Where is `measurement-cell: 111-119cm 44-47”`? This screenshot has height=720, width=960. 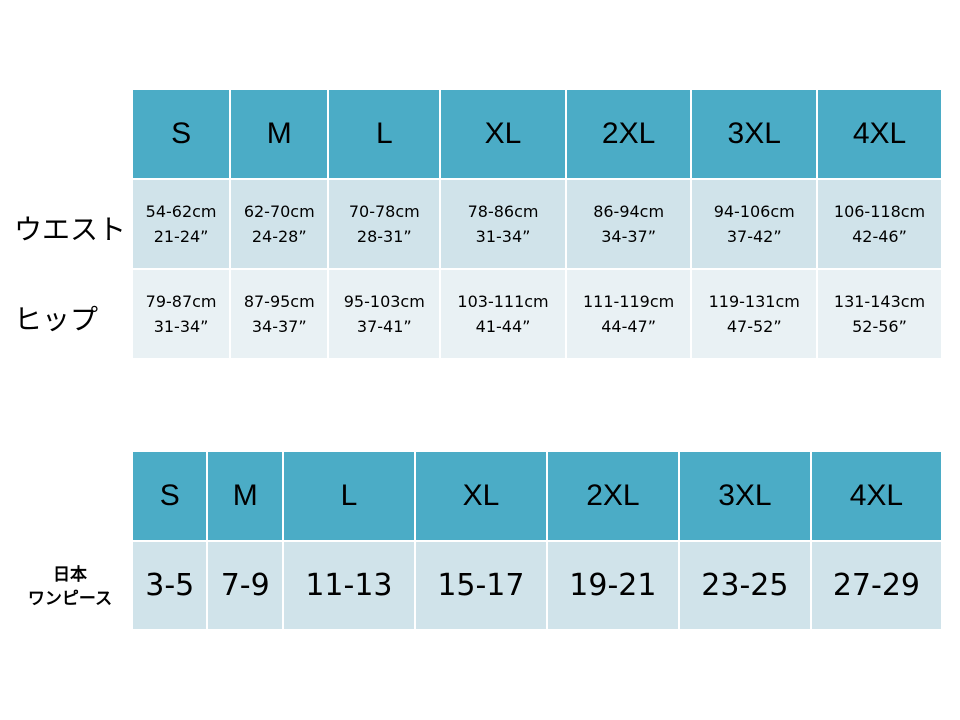 measurement-cell: 111-119cm 44-47” is located at coordinates (629, 315).